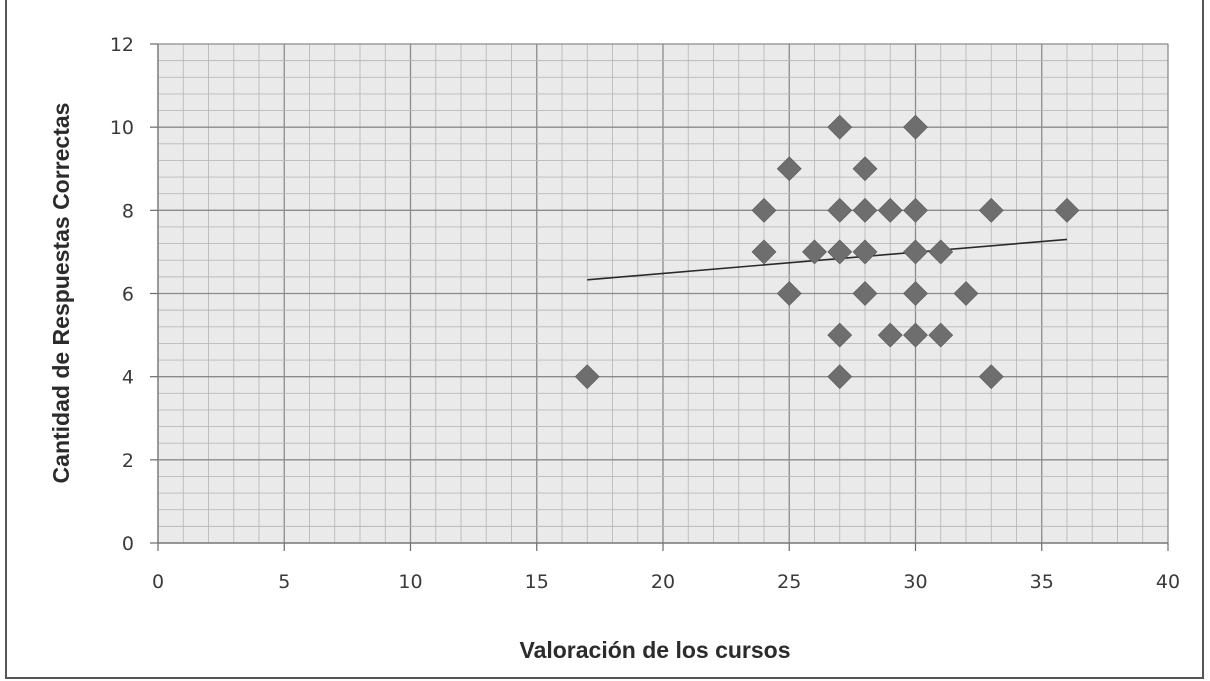  I want to click on y-tick-label: 10, so click(122, 128).